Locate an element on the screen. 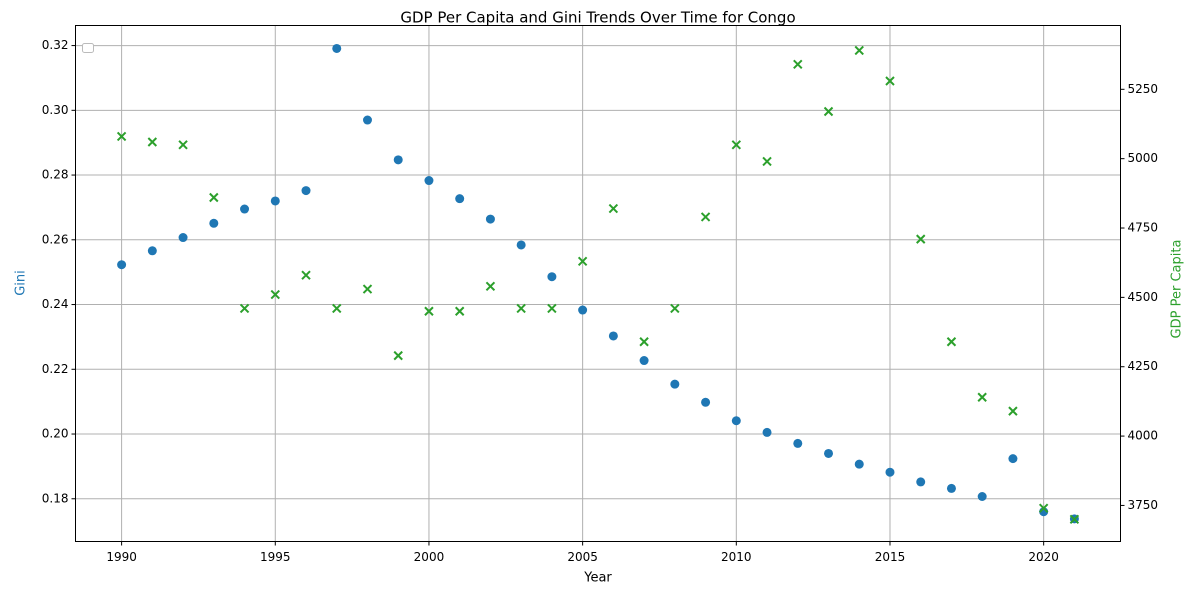  y-right-axis-label: GDP Per Capita is located at coordinates (1177, 289).